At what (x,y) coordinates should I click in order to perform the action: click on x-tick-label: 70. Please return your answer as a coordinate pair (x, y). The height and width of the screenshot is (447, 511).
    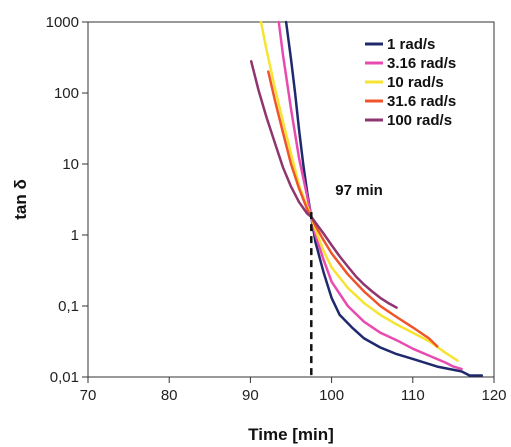
    Looking at the image, I should click on (88, 395).